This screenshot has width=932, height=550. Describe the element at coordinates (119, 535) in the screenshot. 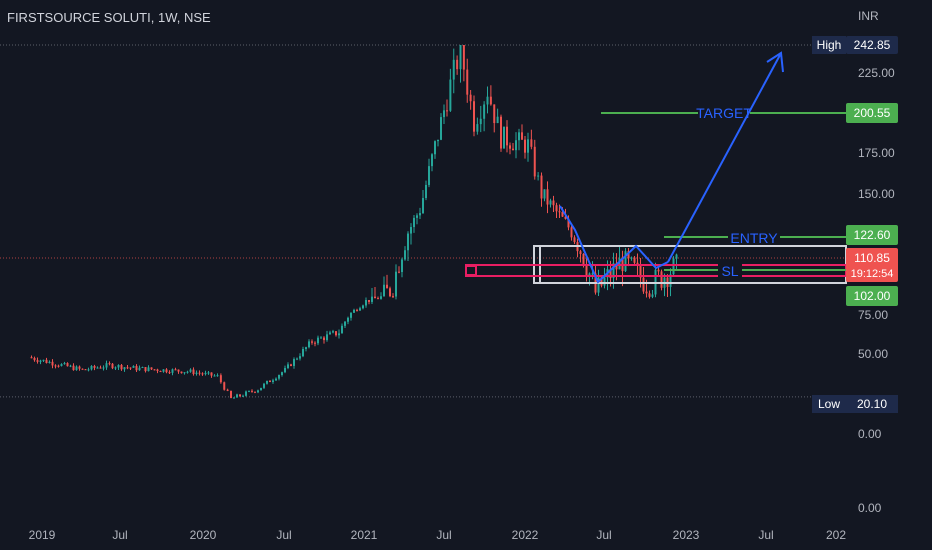

I see `x-tick-label: Jul` at that location.